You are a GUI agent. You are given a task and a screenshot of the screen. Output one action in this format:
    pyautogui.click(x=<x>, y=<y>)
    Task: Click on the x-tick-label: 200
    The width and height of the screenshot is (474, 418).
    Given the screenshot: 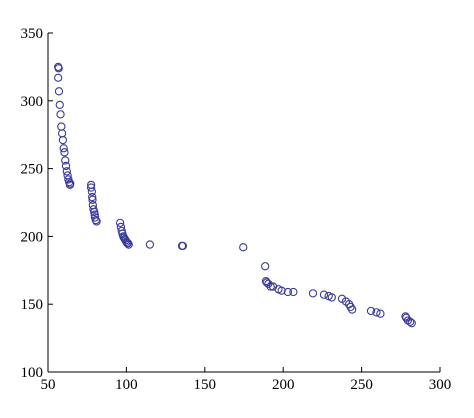 What is the action you would take?
    pyautogui.click(x=283, y=385)
    